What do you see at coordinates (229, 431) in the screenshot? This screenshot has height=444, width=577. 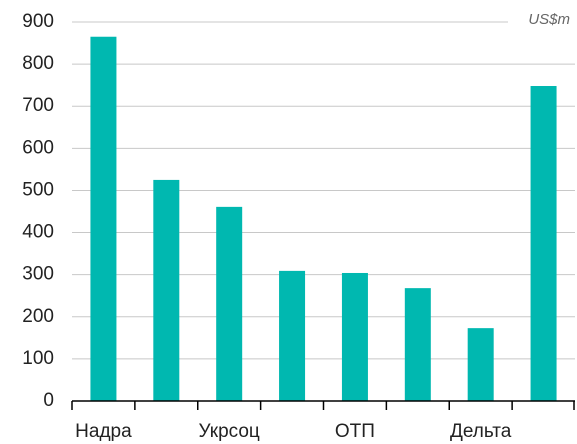 I see `x-tick-label: Укрсоц` at bounding box center [229, 431].